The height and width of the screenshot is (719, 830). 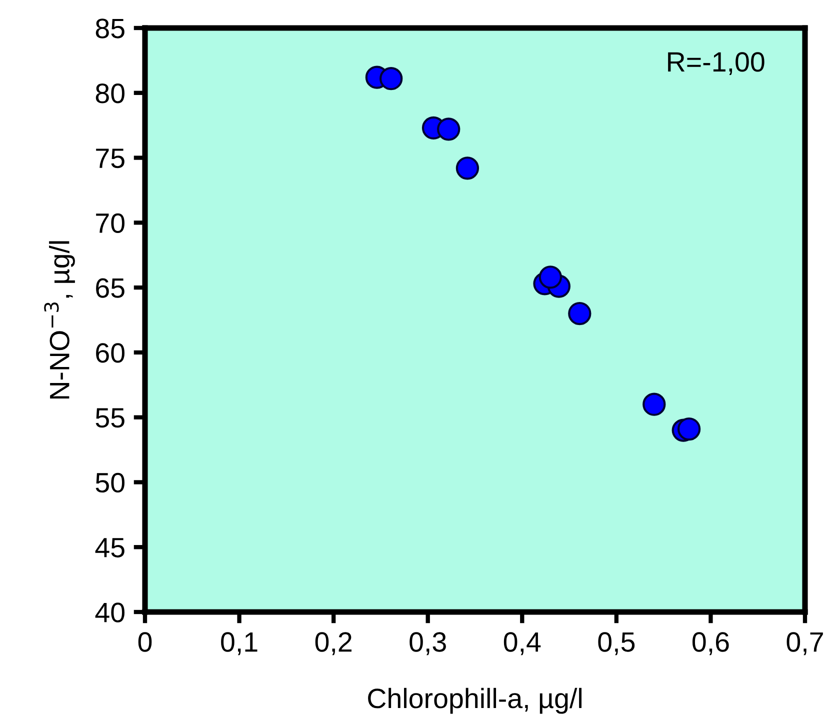 What do you see at coordinates (616, 644) in the screenshot?
I see `x-tick-label: 0,5` at bounding box center [616, 644].